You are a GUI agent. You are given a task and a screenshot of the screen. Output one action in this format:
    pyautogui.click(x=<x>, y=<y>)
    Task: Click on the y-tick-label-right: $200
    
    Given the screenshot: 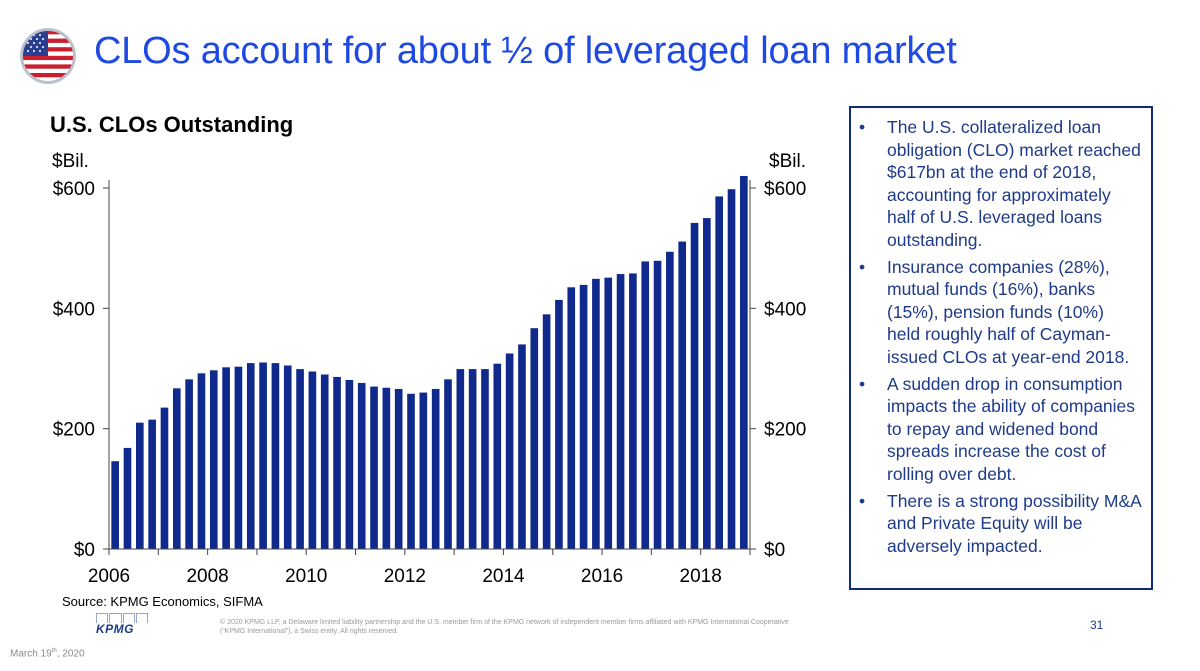 What is the action you would take?
    pyautogui.click(x=785, y=430)
    